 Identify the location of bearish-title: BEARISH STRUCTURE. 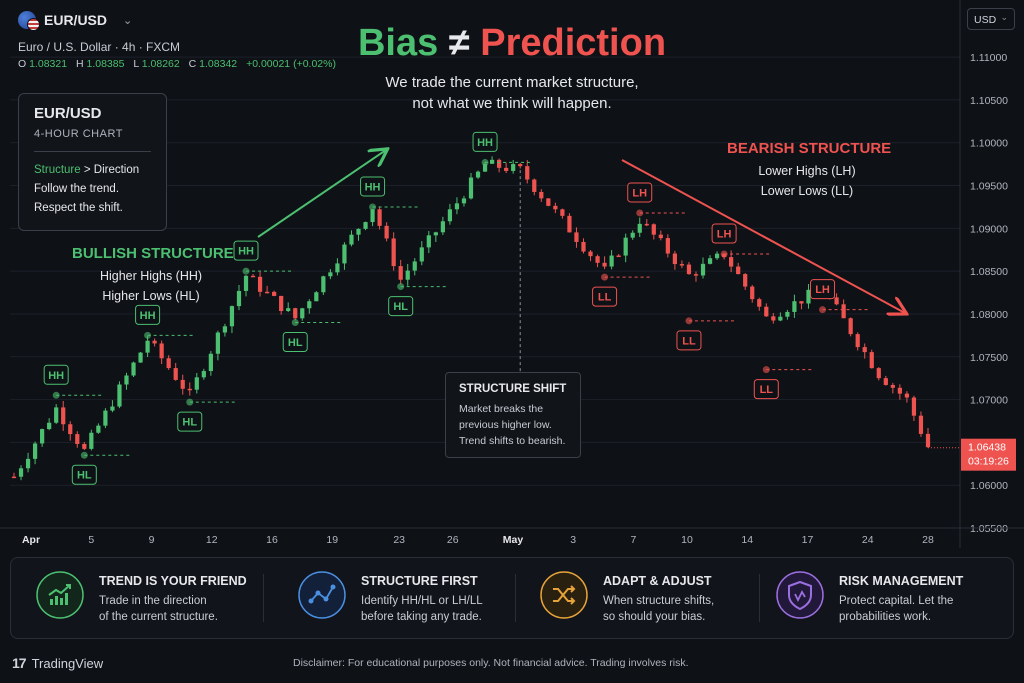
(809, 148).